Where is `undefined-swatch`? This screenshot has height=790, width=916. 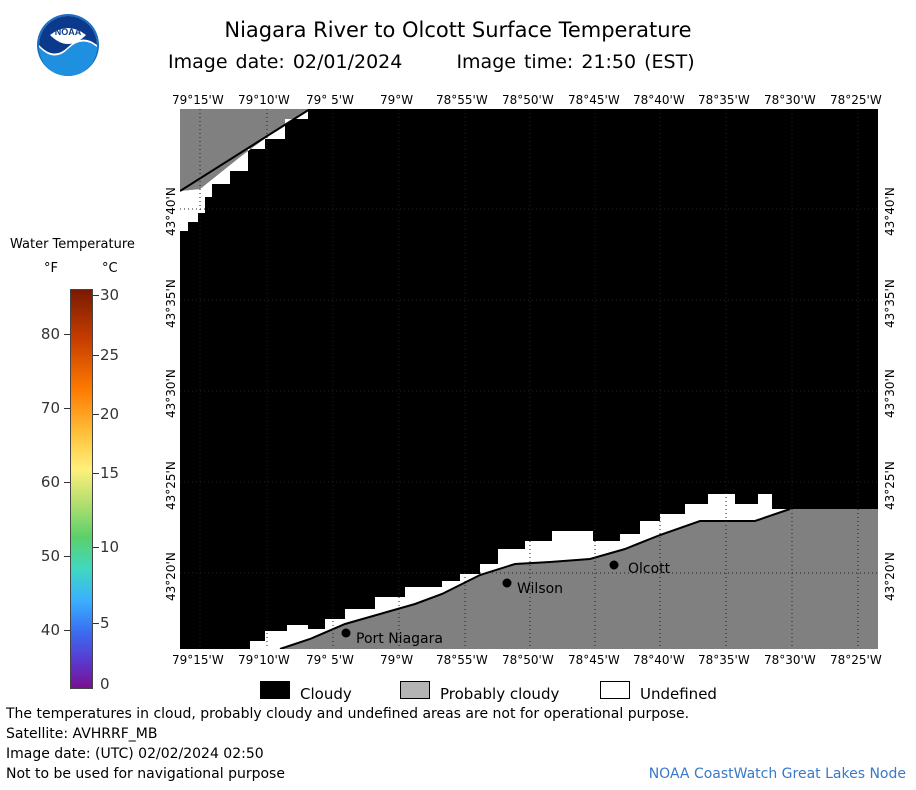
undefined-swatch is located at coordinates (615, 690).